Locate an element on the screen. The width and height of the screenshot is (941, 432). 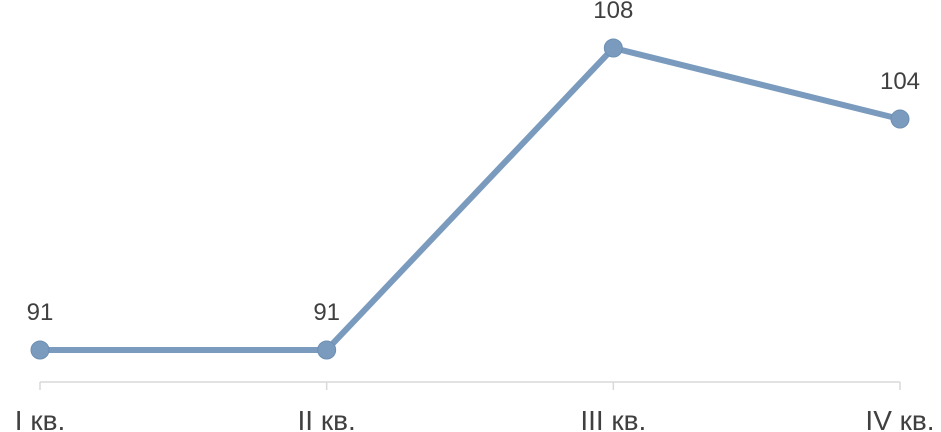
x-tick-label: II кв. is located at coordinates (327, 418).